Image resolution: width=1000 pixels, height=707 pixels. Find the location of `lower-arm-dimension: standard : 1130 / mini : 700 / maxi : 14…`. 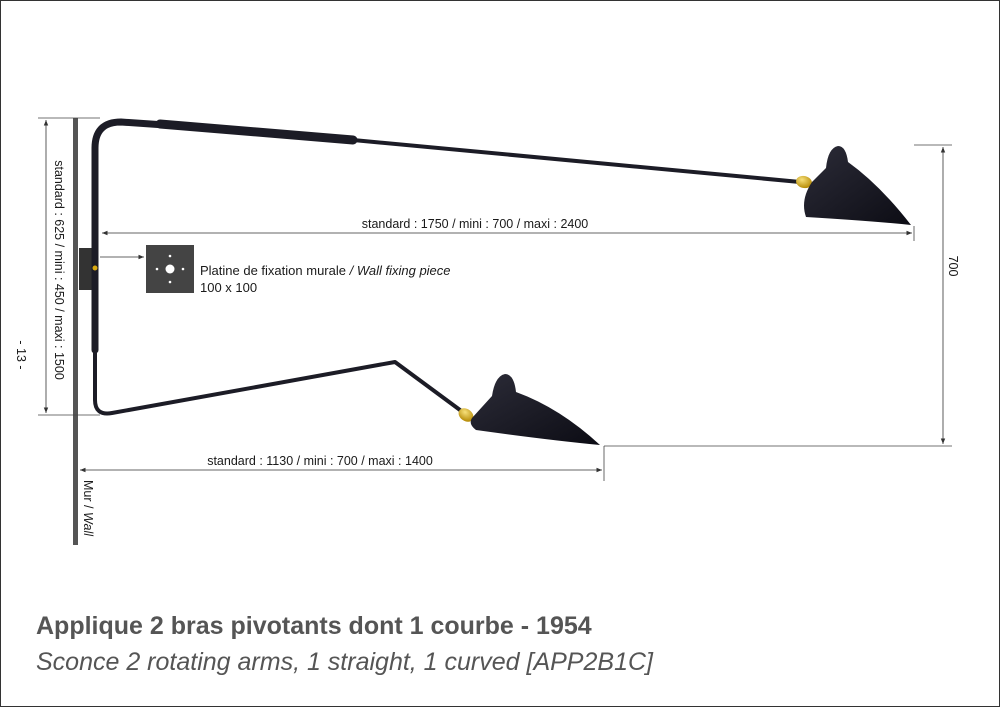

lower-arm-dimension: standard : 1130 / mini : 700 / maxi : 14… is located at coordinates (342, 463).